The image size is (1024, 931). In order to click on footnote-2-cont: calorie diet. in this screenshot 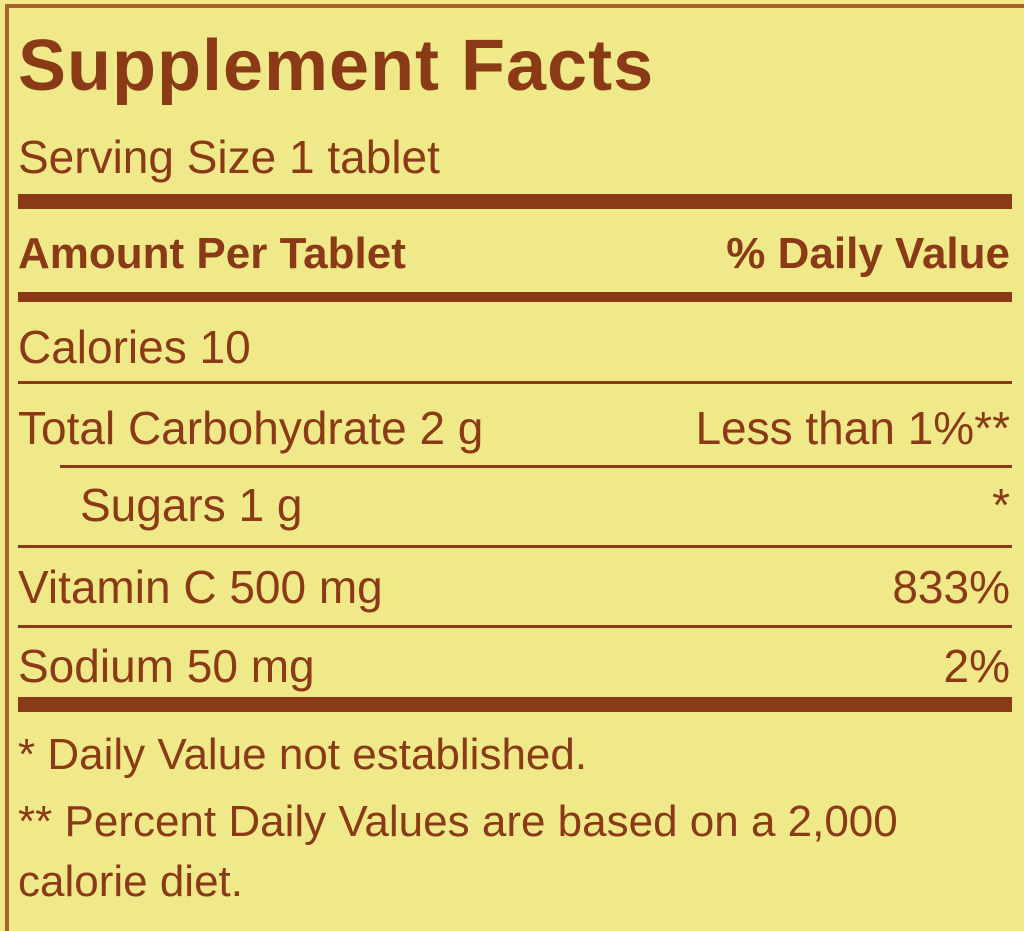, I will do `click(131, 881)`.